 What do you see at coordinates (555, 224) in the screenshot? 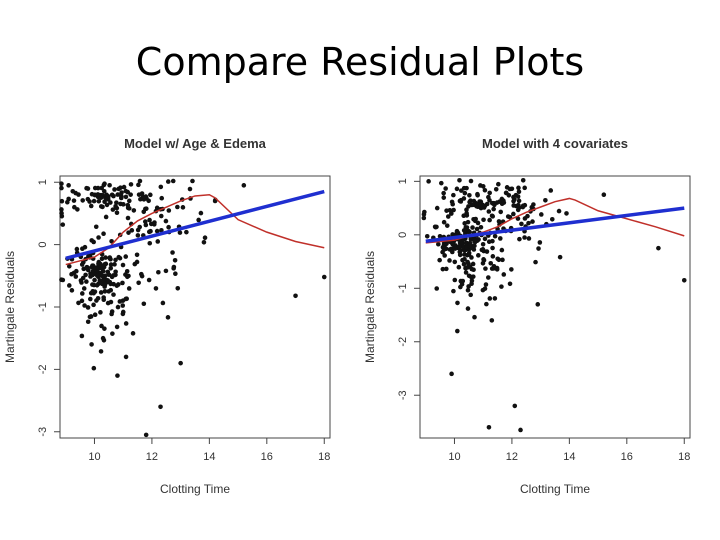
I see `linear-fit-line` at bounding box center [555, 224].